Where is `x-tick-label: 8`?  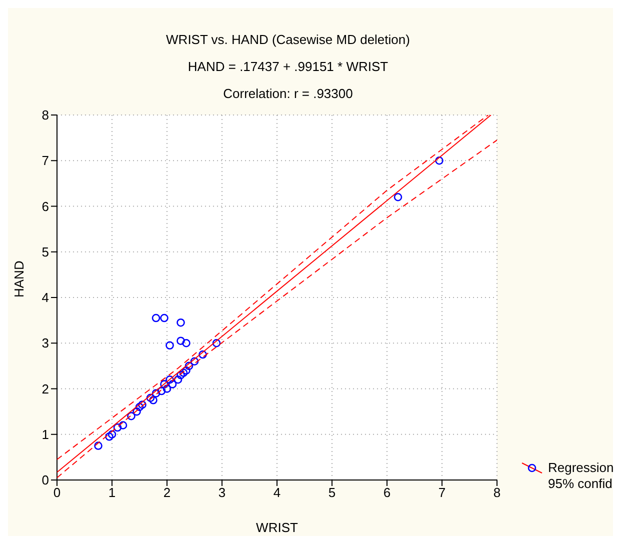 x-tick-label: 8 is located at coordinates (497, 492).